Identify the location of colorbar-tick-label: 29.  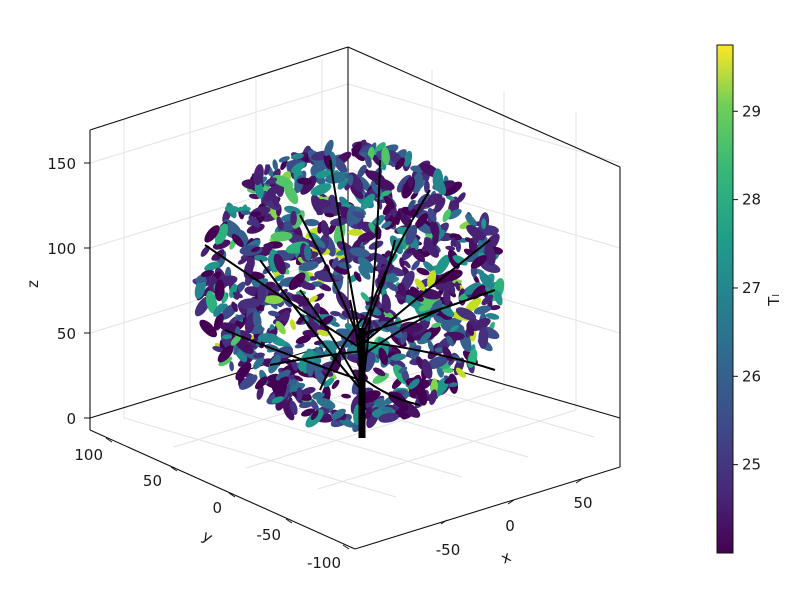
(751, 111).